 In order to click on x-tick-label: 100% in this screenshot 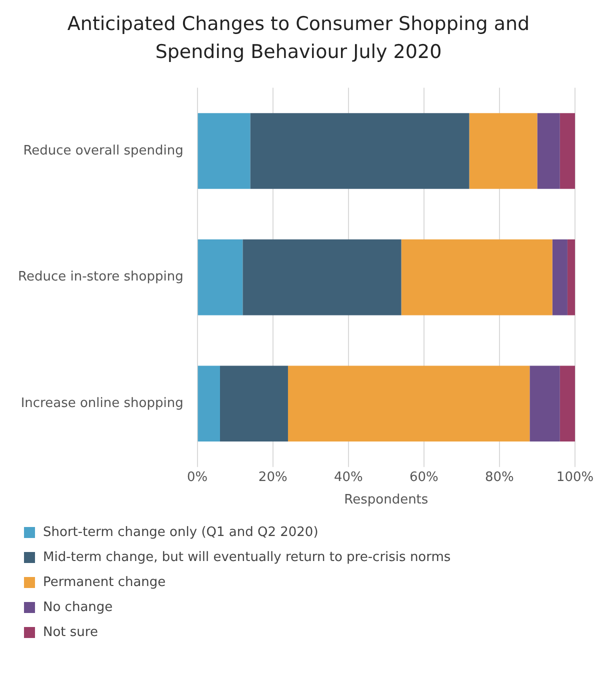, I will do `click(575, 477)`.